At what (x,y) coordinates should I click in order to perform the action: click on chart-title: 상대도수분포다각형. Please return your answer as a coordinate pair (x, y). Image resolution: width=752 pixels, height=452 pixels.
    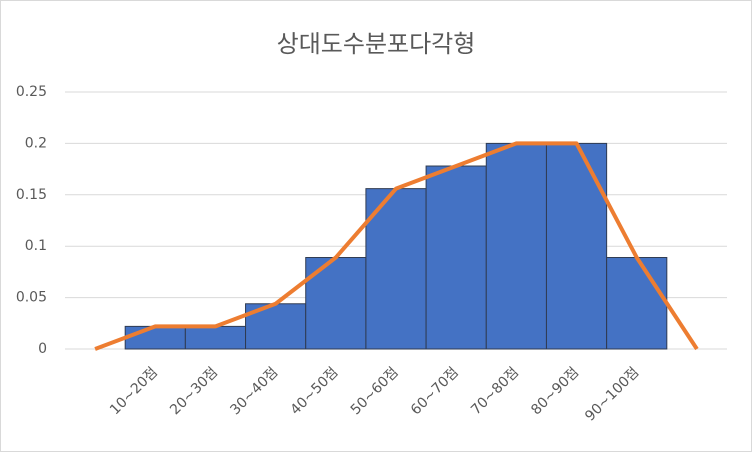
    Looking at the image, I should click on (376, 44).